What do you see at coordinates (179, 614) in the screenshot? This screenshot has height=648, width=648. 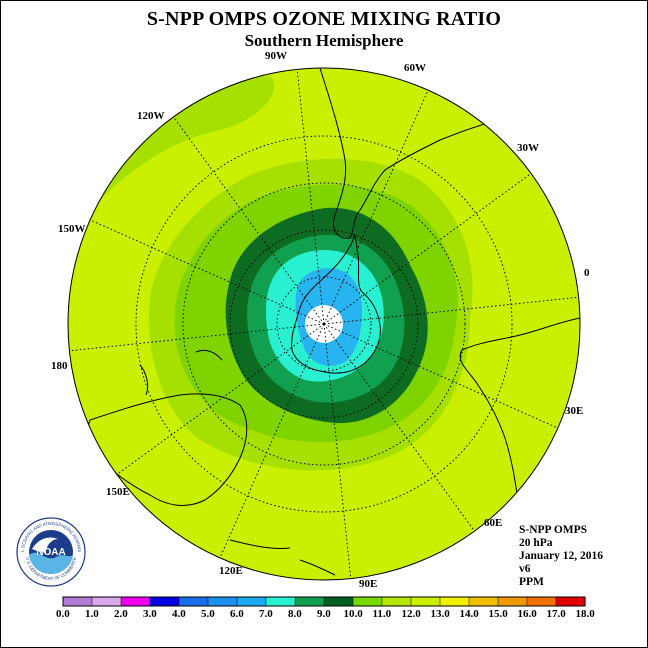 I see `colorbar-tick-label: 4.0` at bounding box center [179, 614].